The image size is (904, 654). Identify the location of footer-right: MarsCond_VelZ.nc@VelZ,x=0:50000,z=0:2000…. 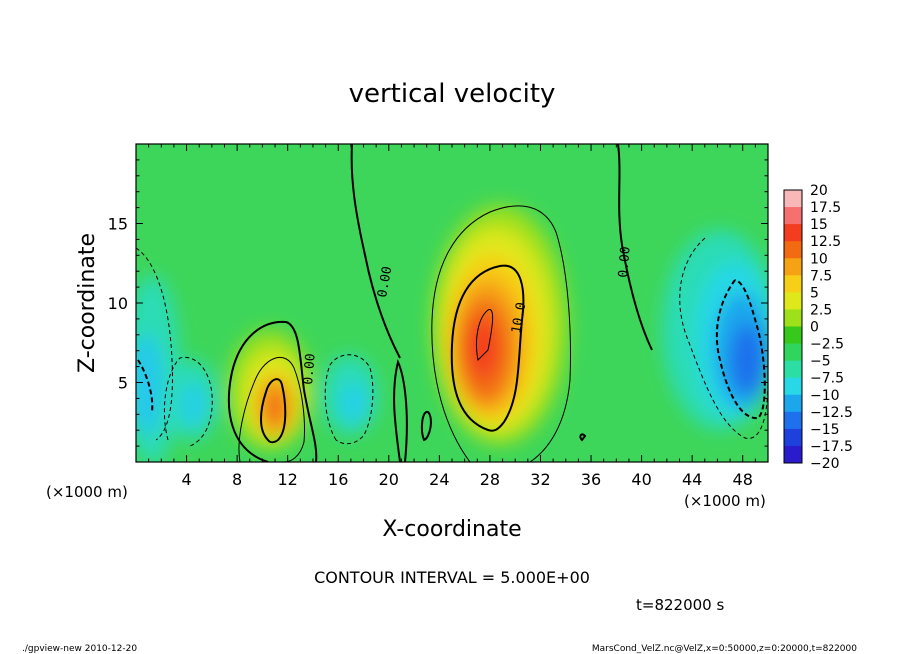
(724, 649).